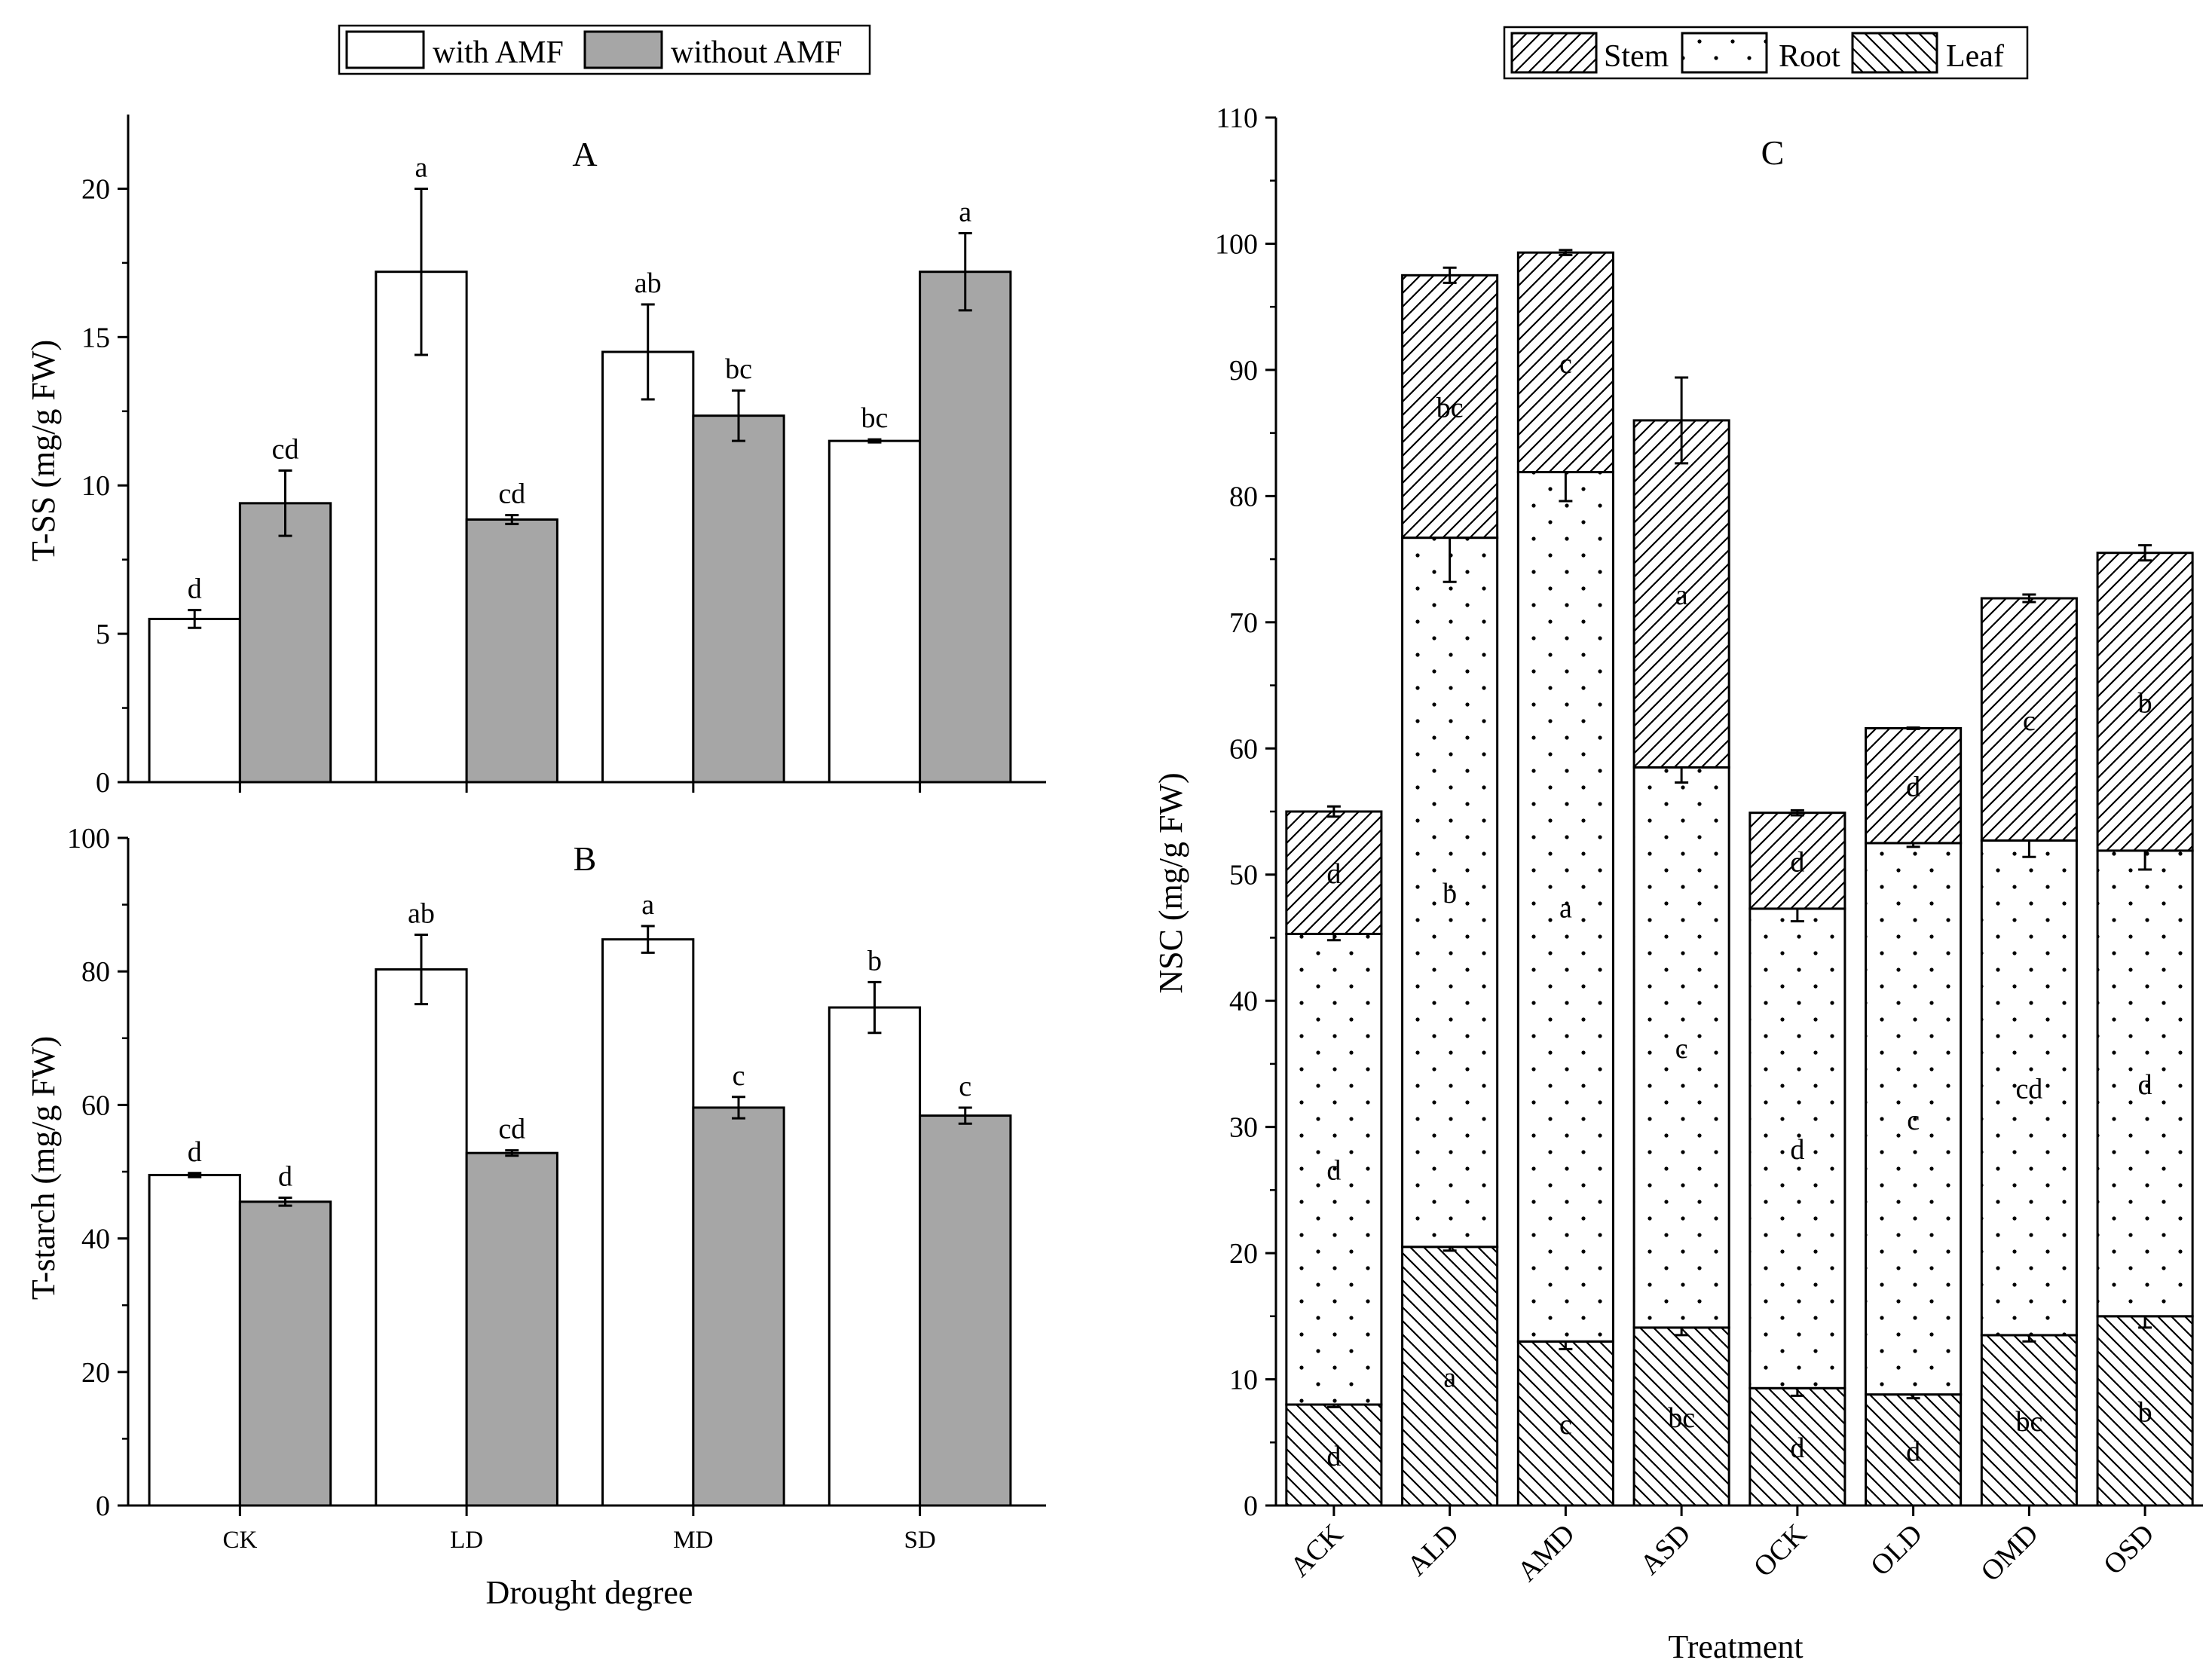 The width and height of the screenshot is (2212, 1666). Describe the element at coordinates (385, 49) in the screenshot. I see `legend-swatch-with-amf` at that location.